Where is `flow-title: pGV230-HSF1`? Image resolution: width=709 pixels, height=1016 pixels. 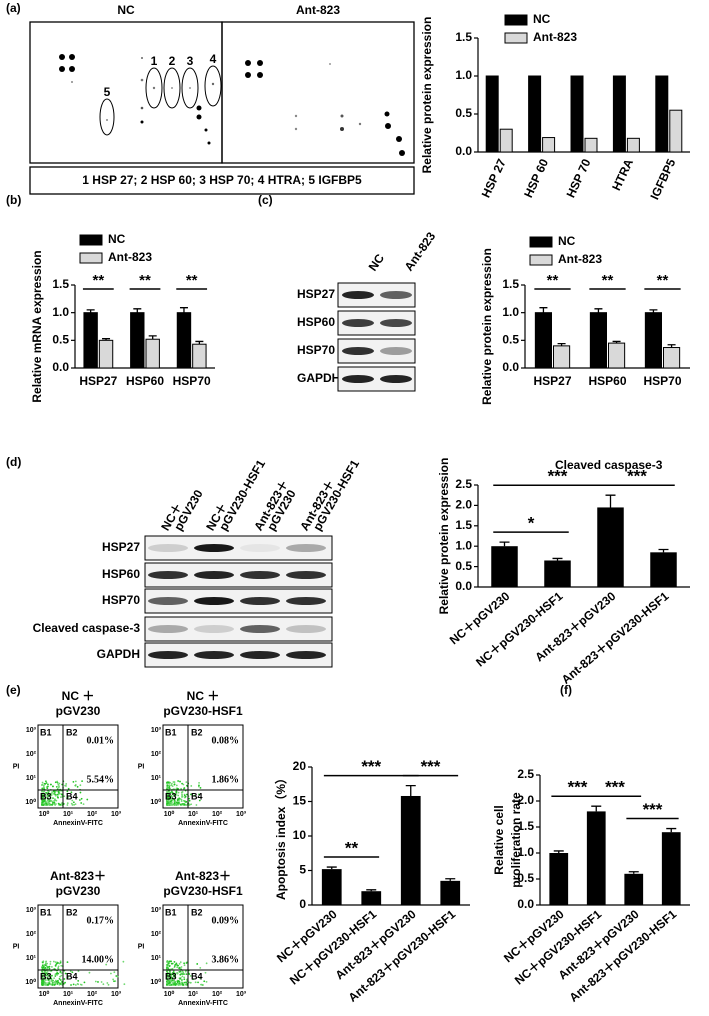 flow-title: pGV230-HSF1 is located at coordinates (203, 711).